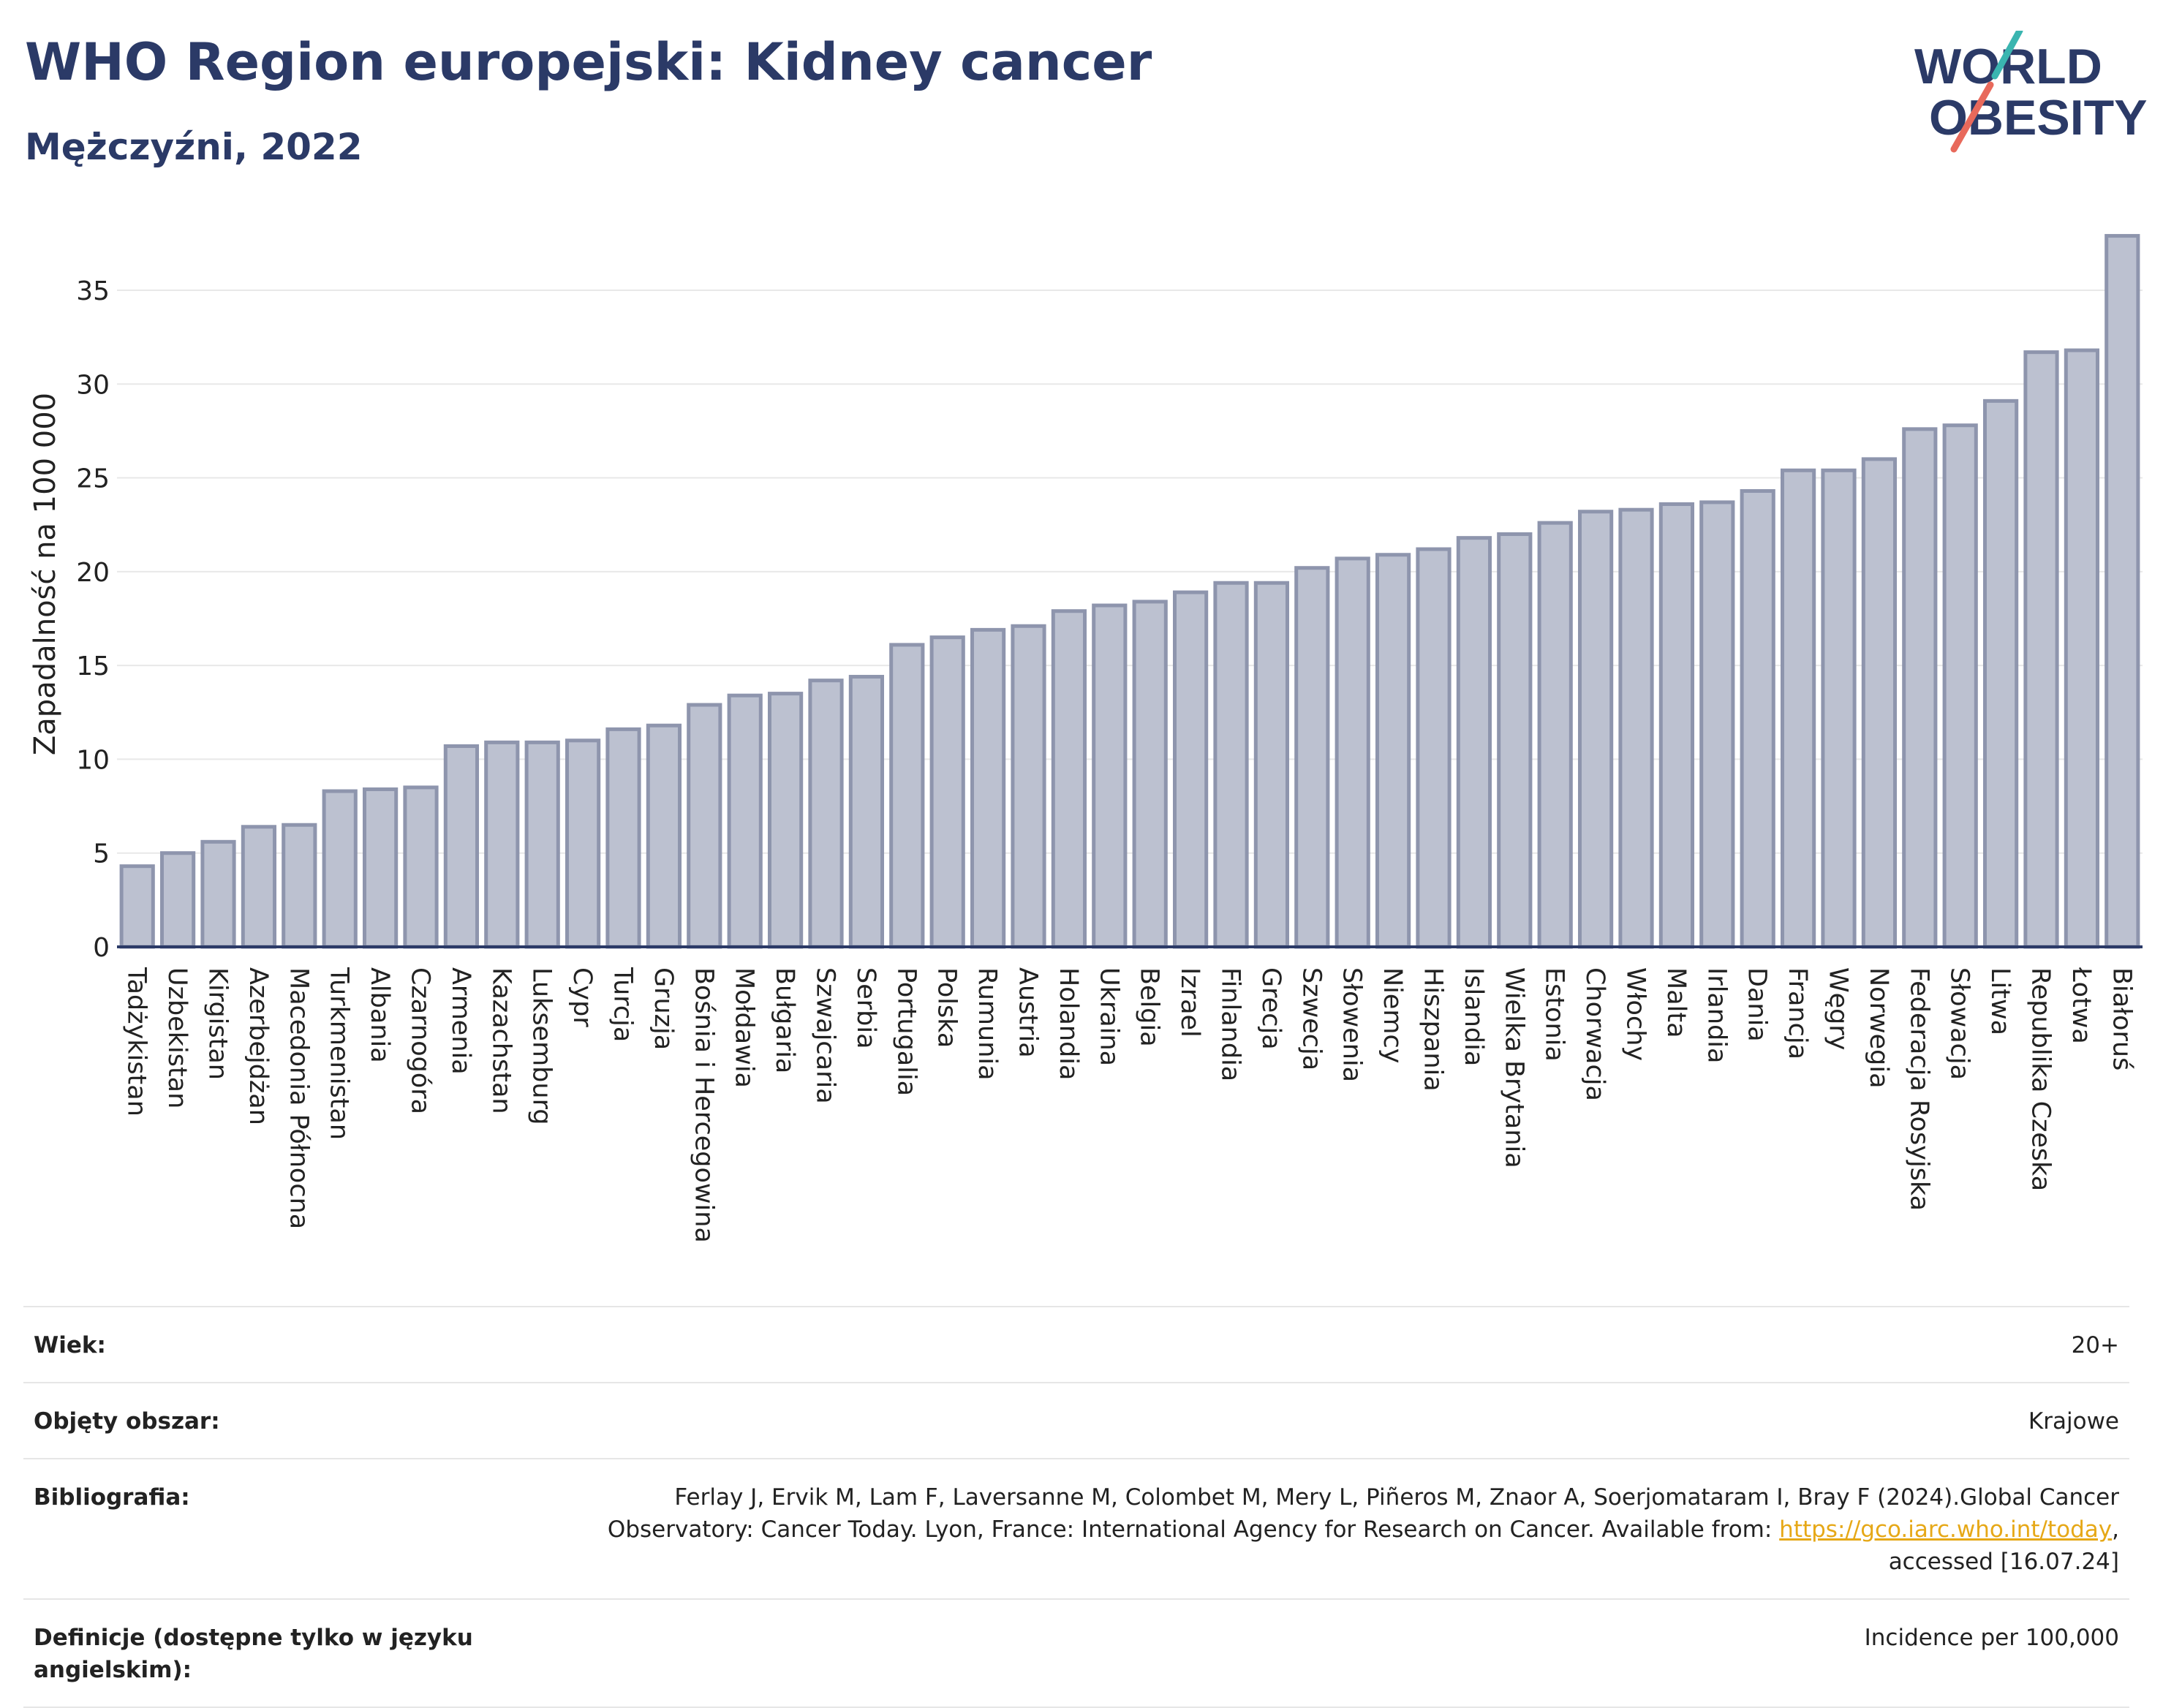 This screenshot has width=2163, height=1708. I want to click on x-tick-label: Macedonia Północna, so click(299, 1098).